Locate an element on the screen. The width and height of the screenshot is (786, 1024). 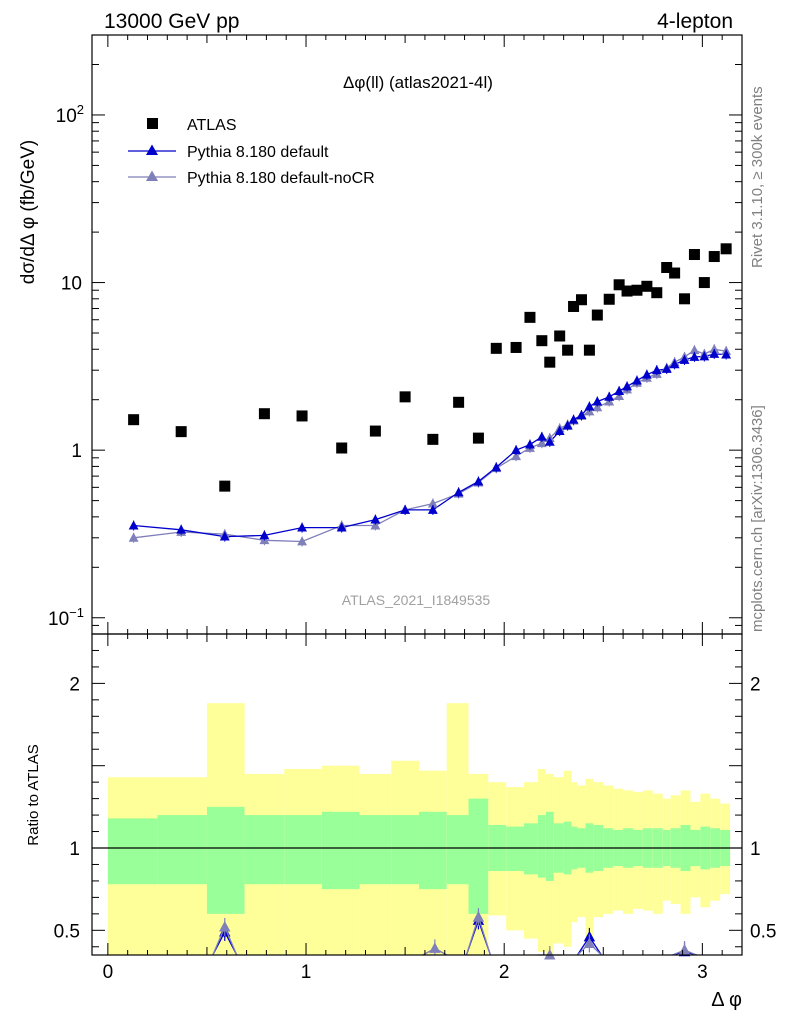
ratio-y-tick-label-right: 1 is located at coordinates (755, 849).